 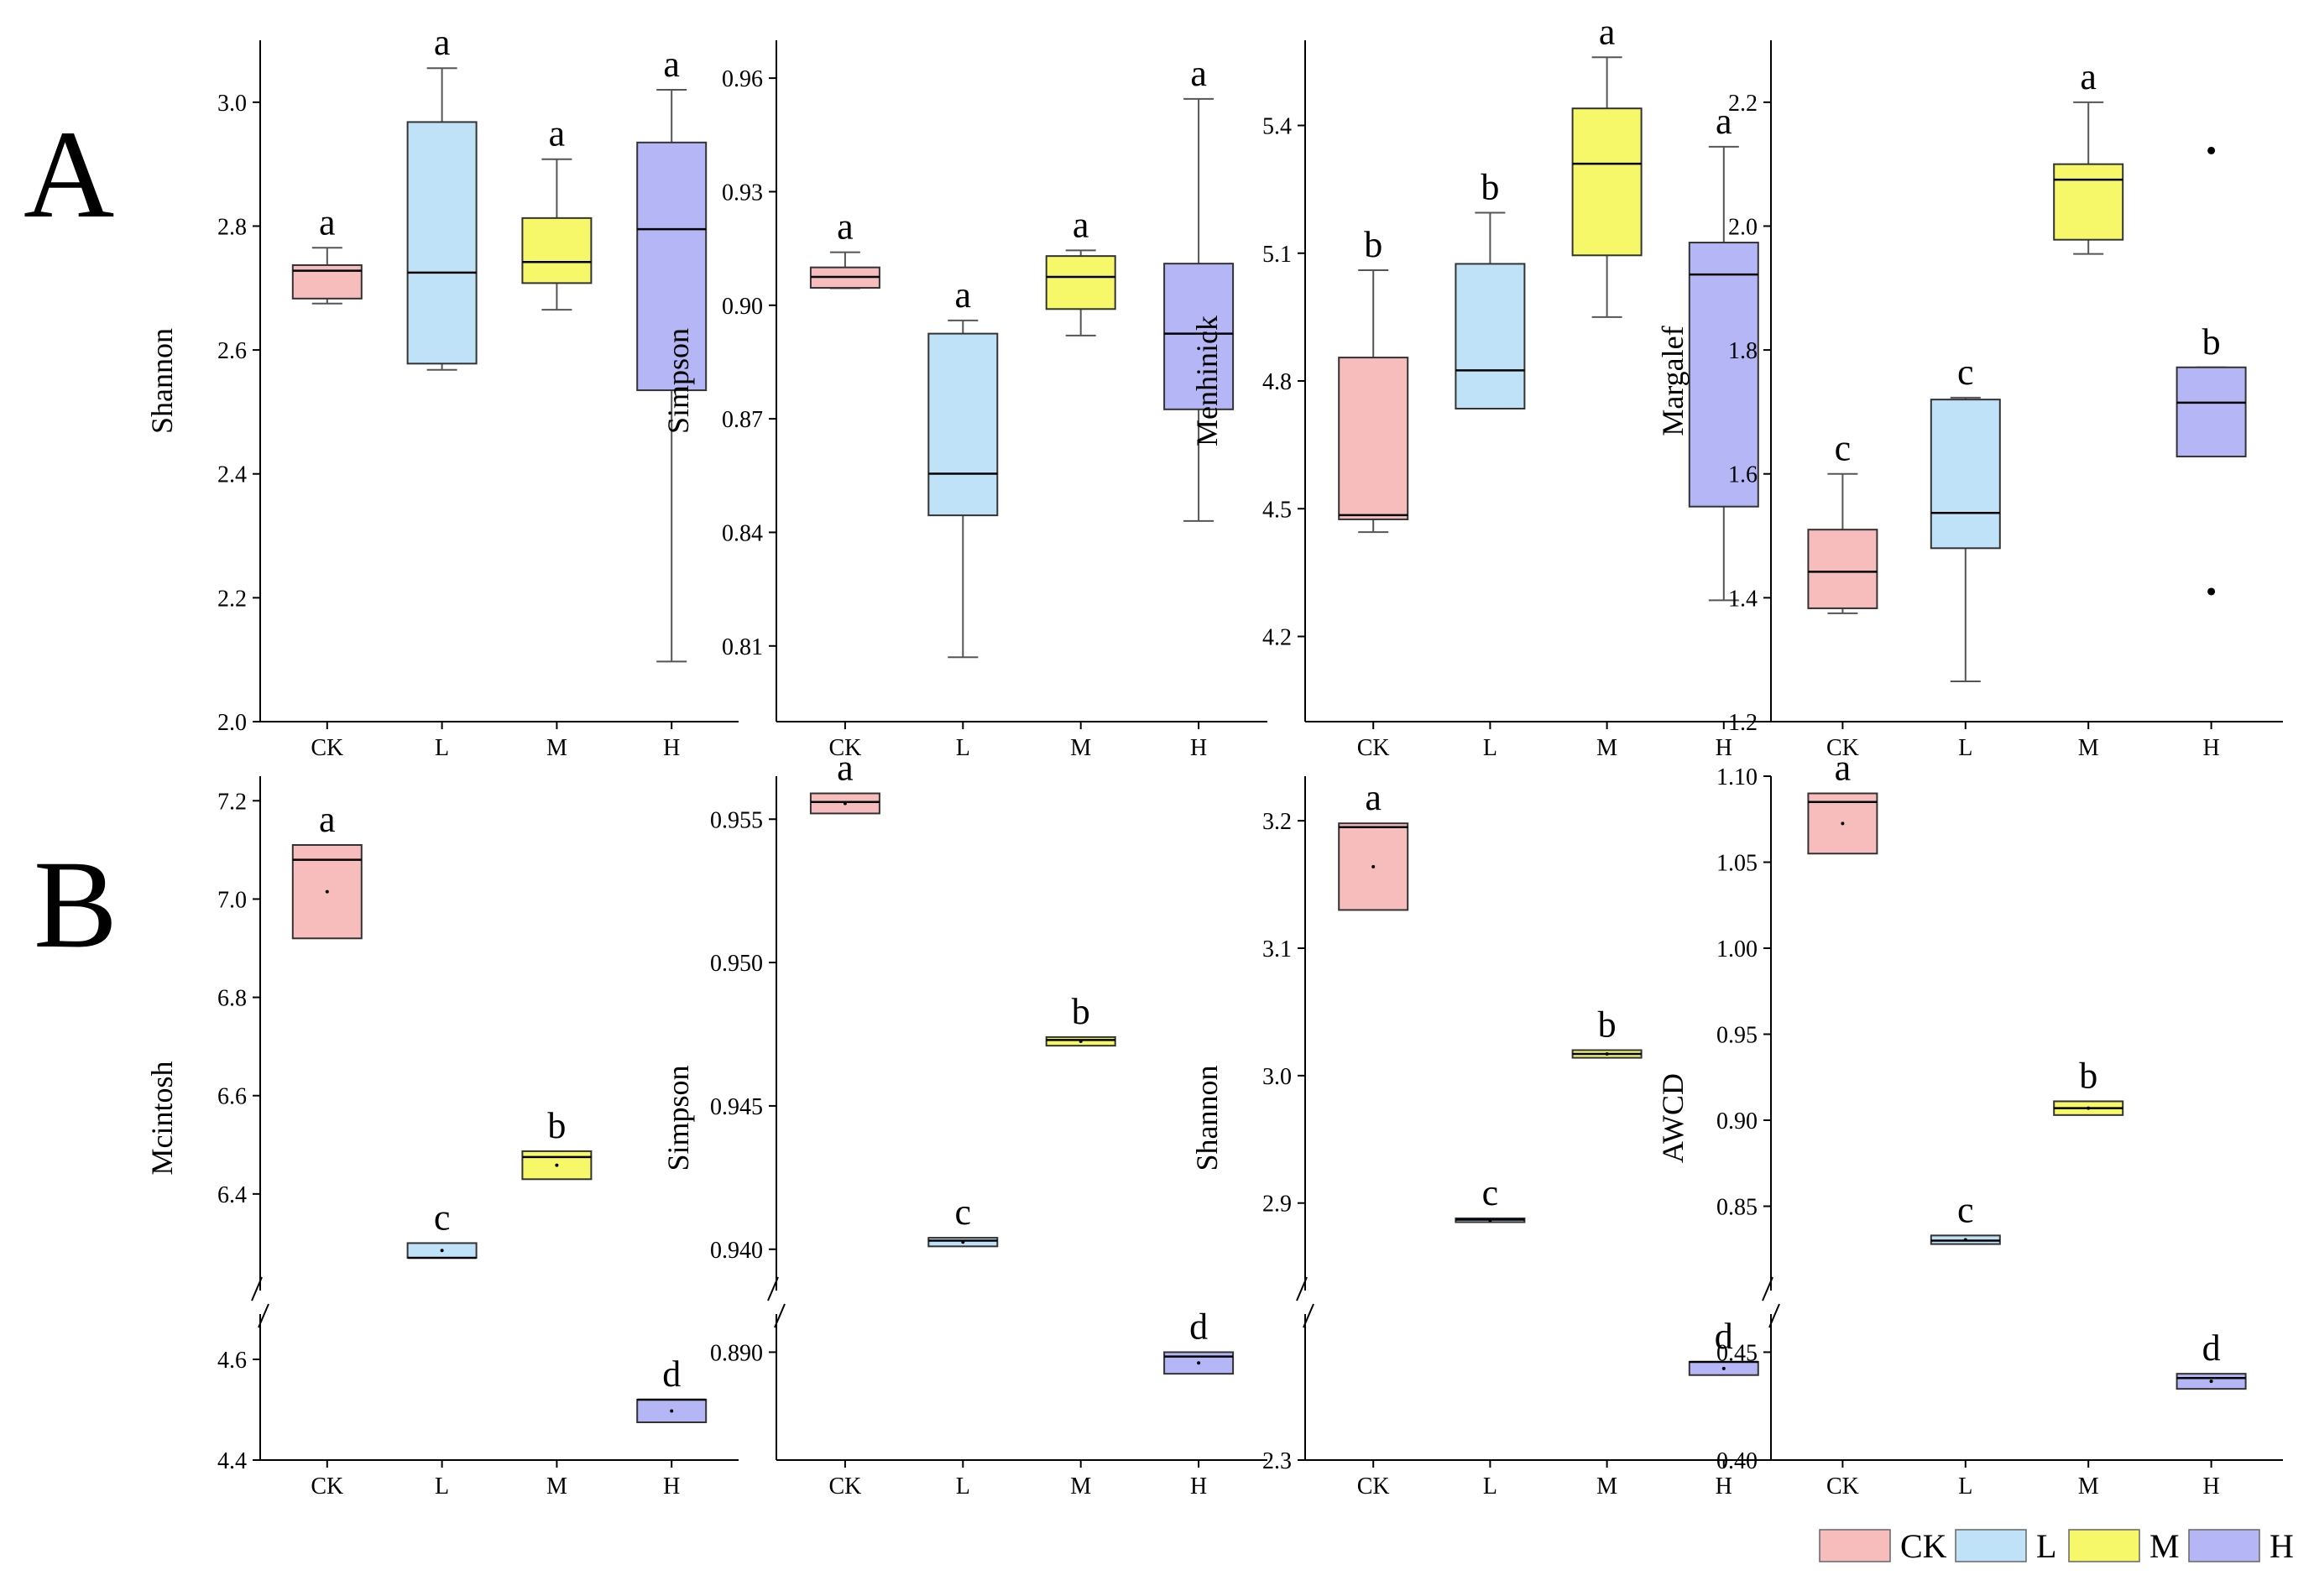 I want to click on panel-label-a: A, so click(x=69, y=174).